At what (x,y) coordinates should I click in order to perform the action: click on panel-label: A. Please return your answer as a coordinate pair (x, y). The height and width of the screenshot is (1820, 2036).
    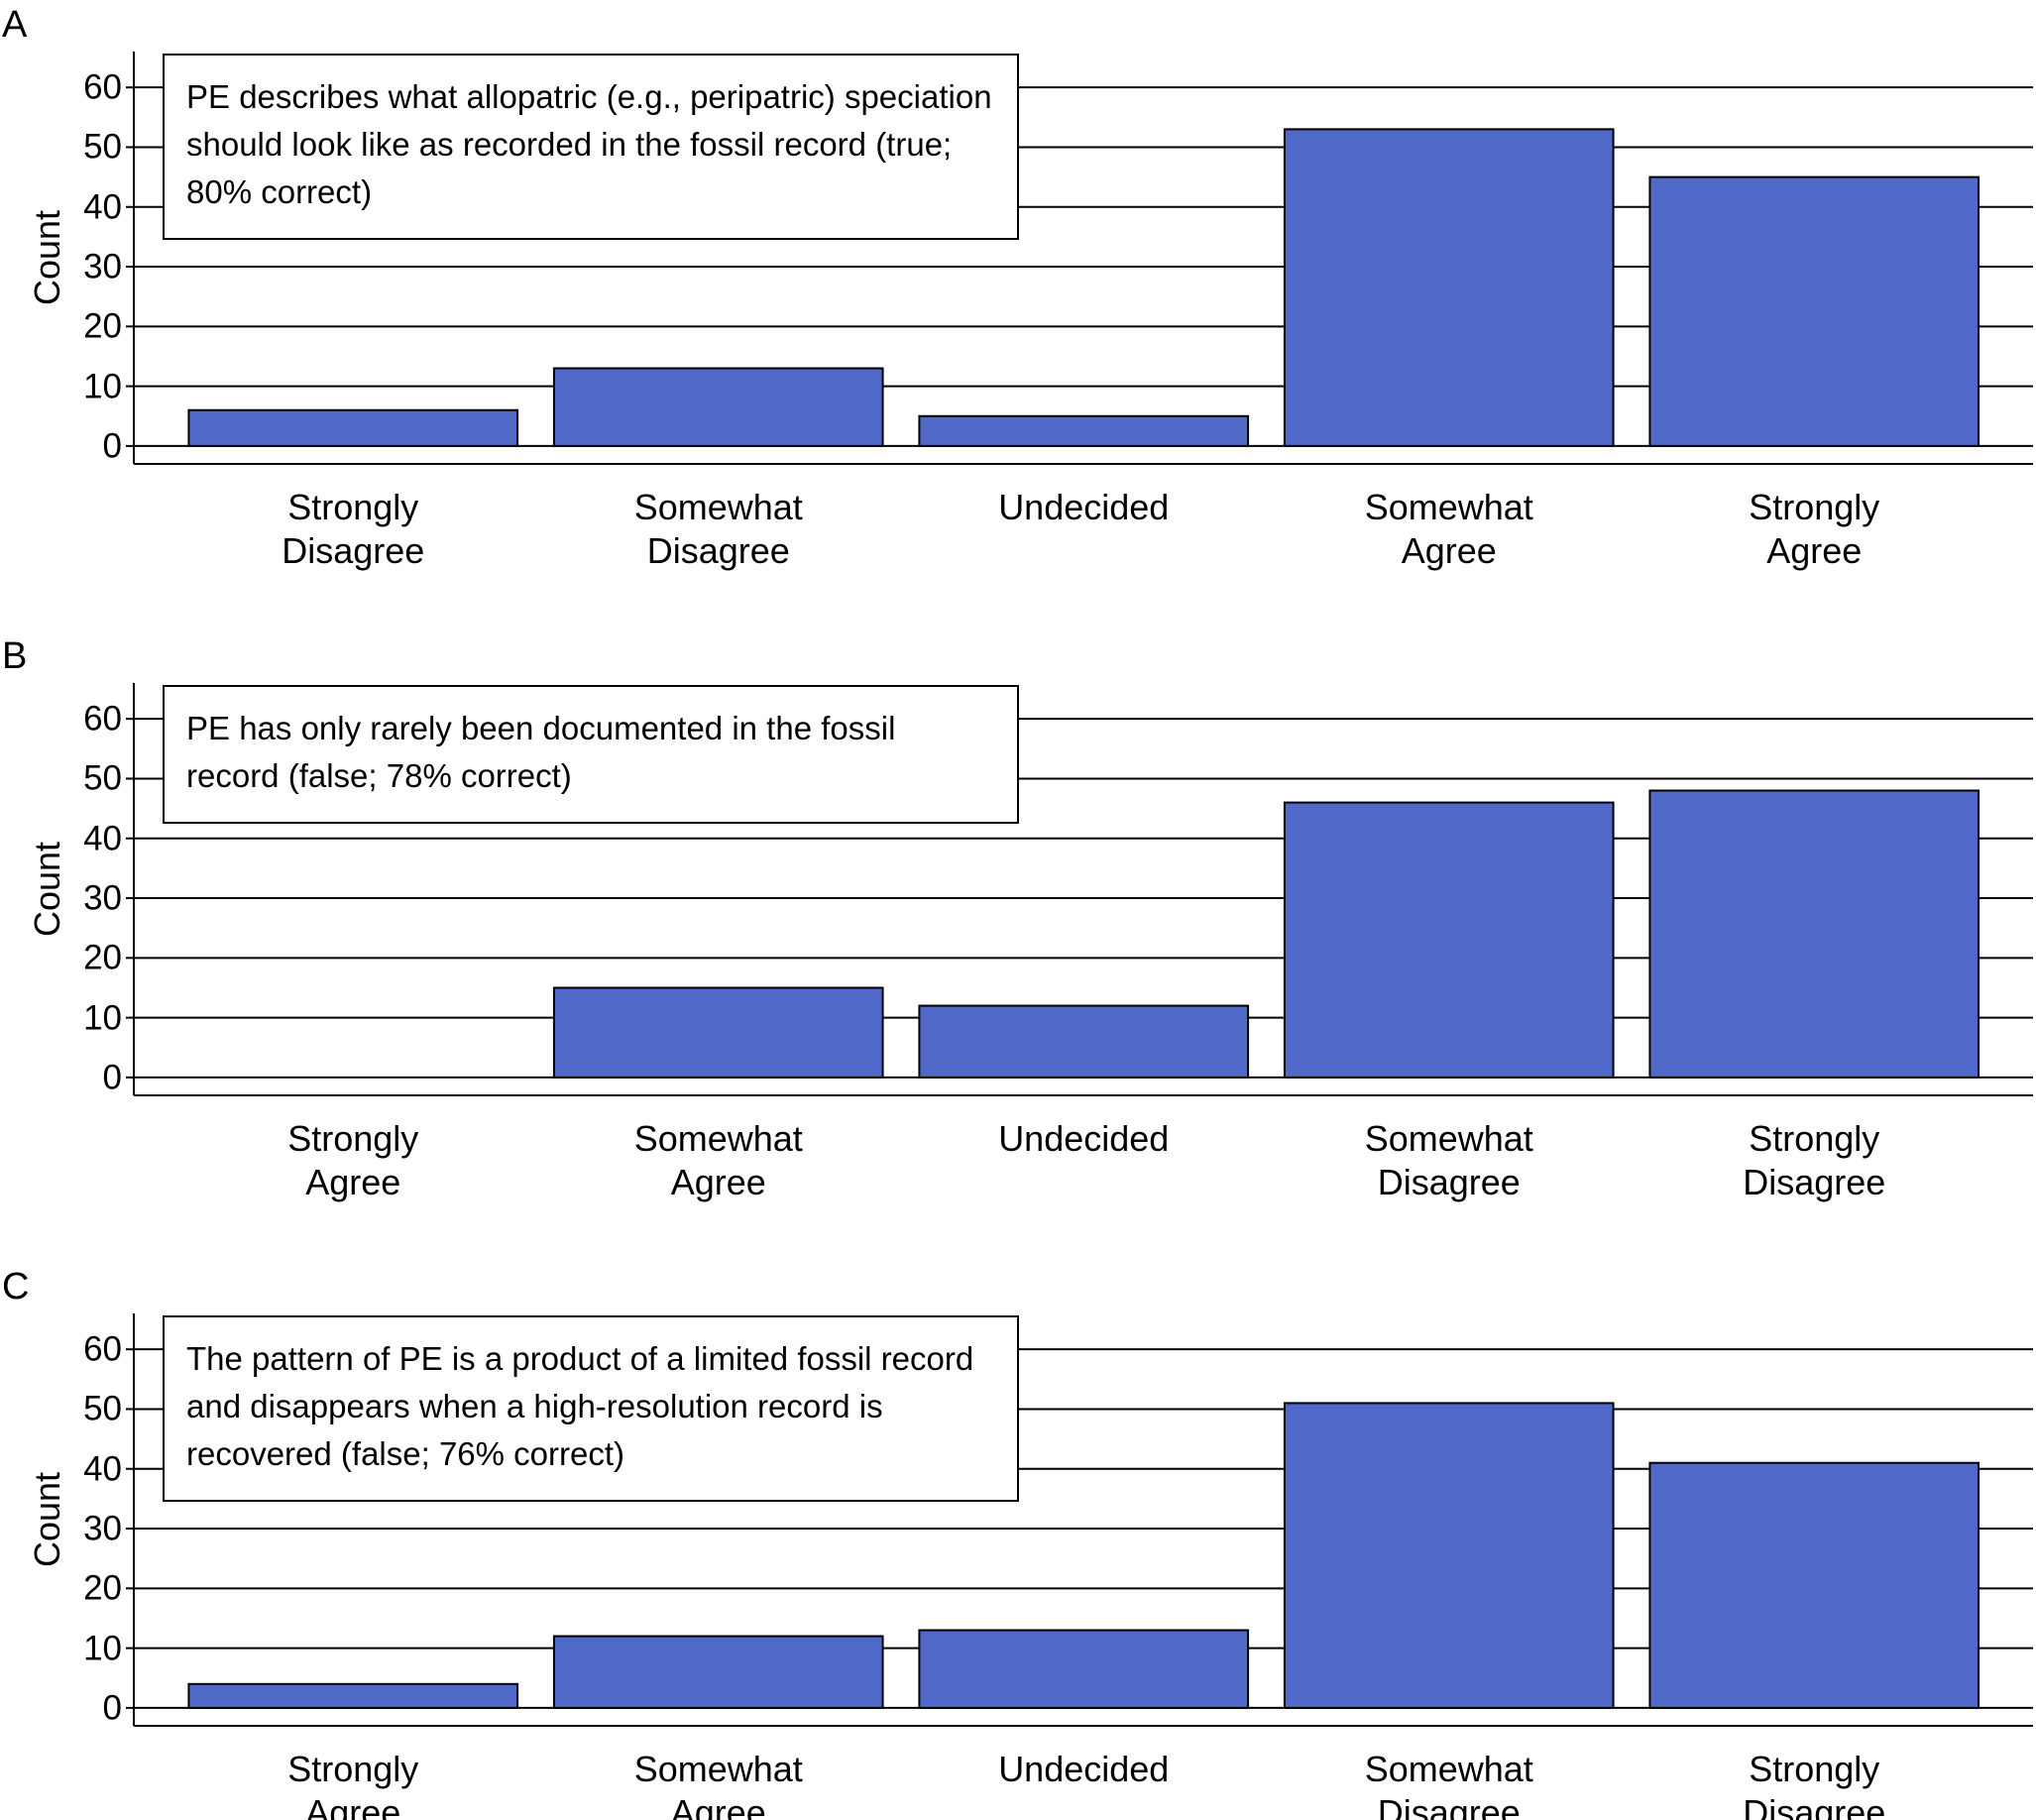
    Looking at the image, I should click on (15, 25).